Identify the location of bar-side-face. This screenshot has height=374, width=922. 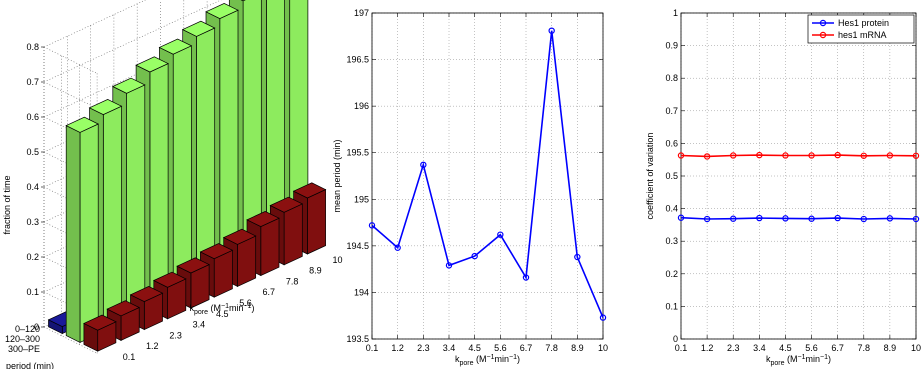
(73, 234).